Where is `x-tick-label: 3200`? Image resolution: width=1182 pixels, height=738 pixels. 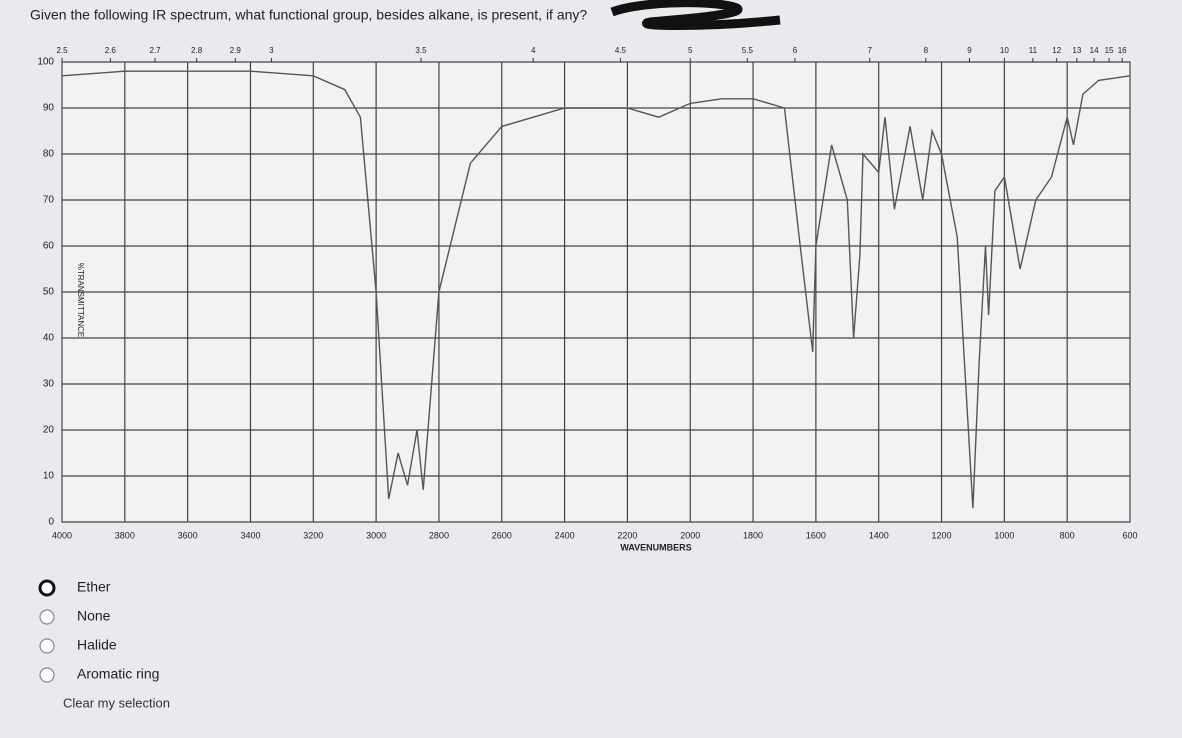 x-tick-label: 3200 is located at coordinates (313, 535).